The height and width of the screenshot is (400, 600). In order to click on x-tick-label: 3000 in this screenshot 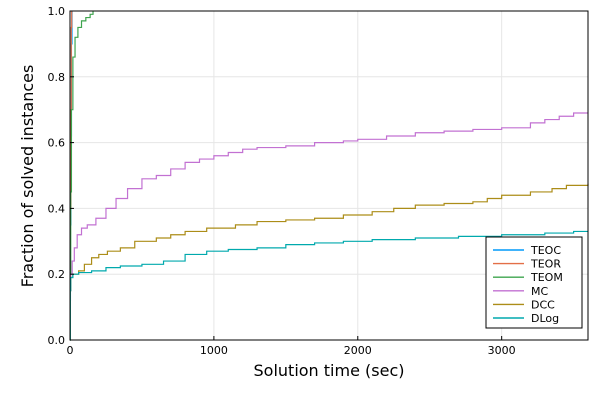, I will do `click(502, 350)`.